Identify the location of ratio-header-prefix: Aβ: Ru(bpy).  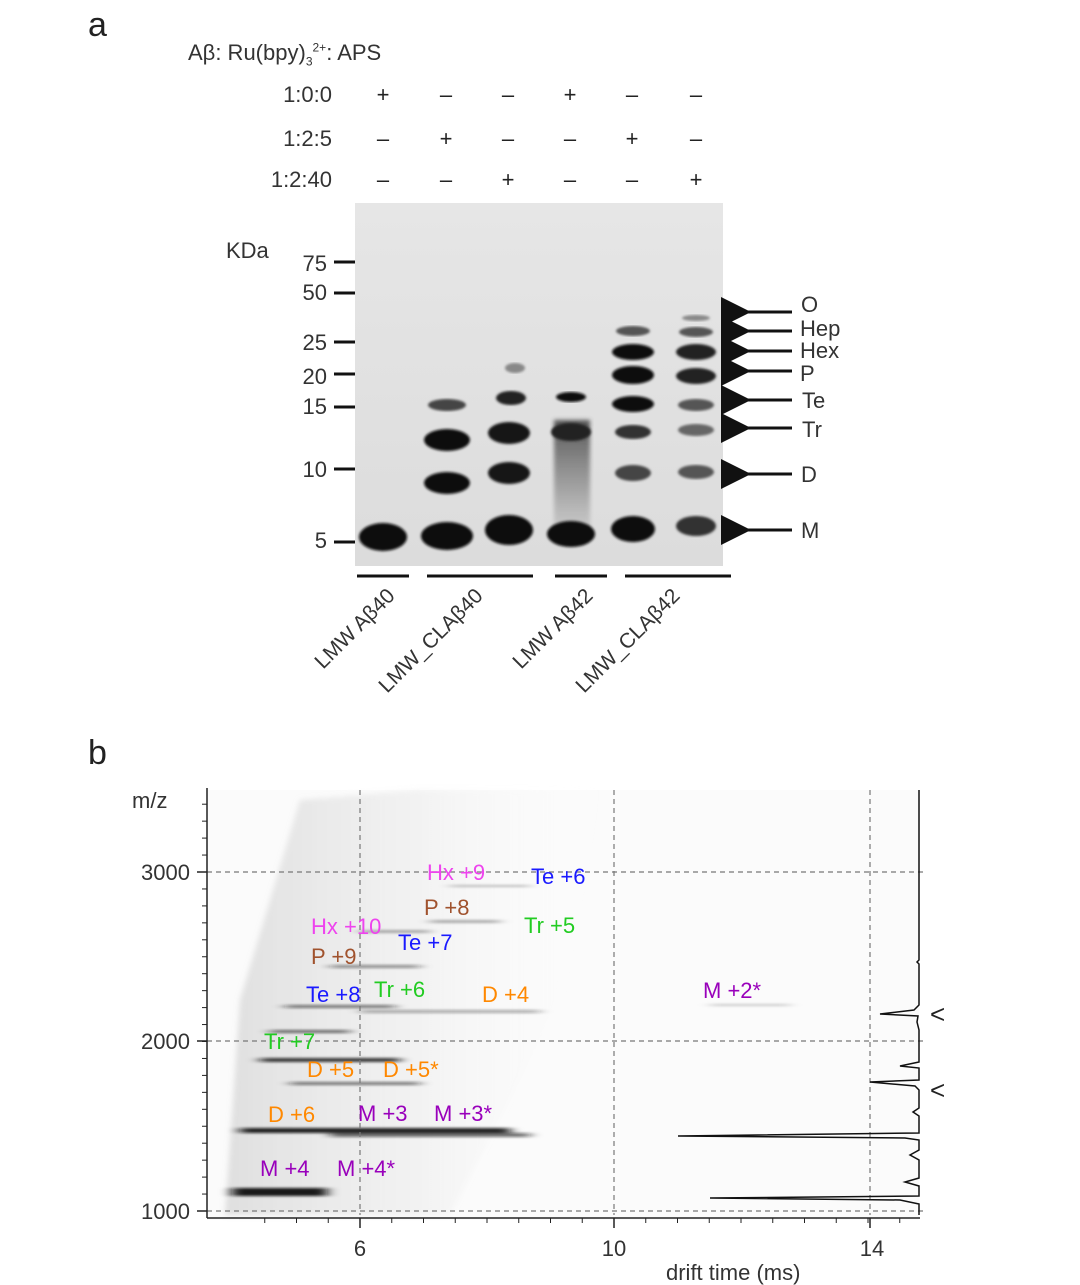
(247, 52).